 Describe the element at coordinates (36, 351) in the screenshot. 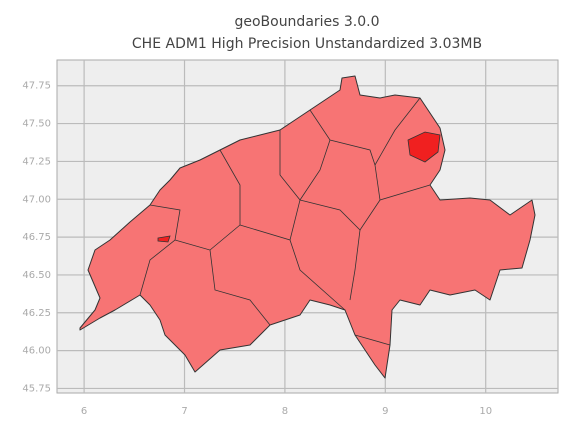

I see `y-tick-label: 46.00` at that location.